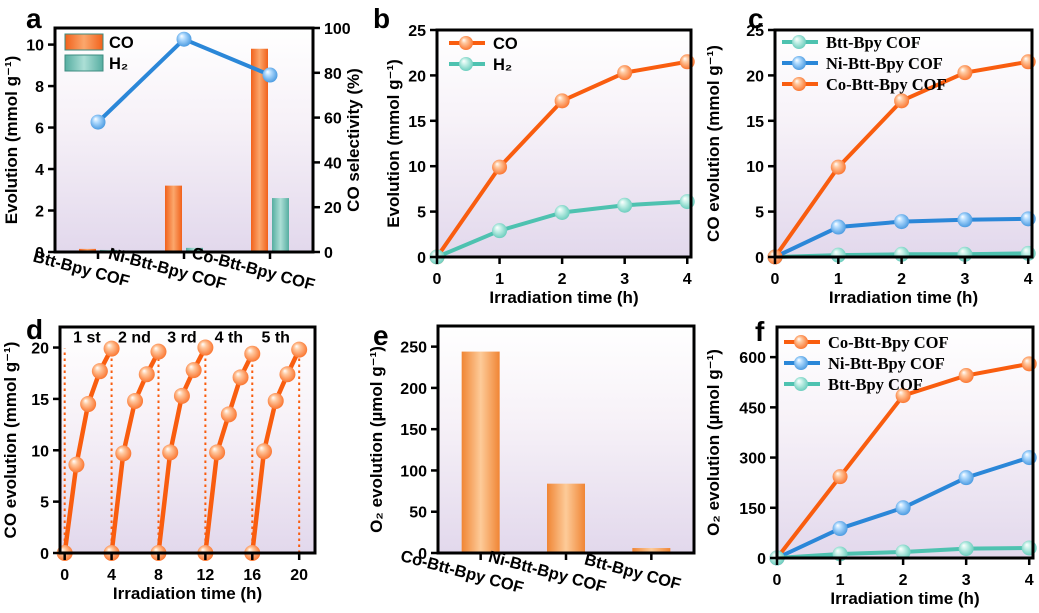 Image resolution: width=1039 pixels, height=613 pixels. What do you see at coordinates (181, 337) in the screenshot?
I see `cycle-label: 3 rd` at bounding box center [181, 337].